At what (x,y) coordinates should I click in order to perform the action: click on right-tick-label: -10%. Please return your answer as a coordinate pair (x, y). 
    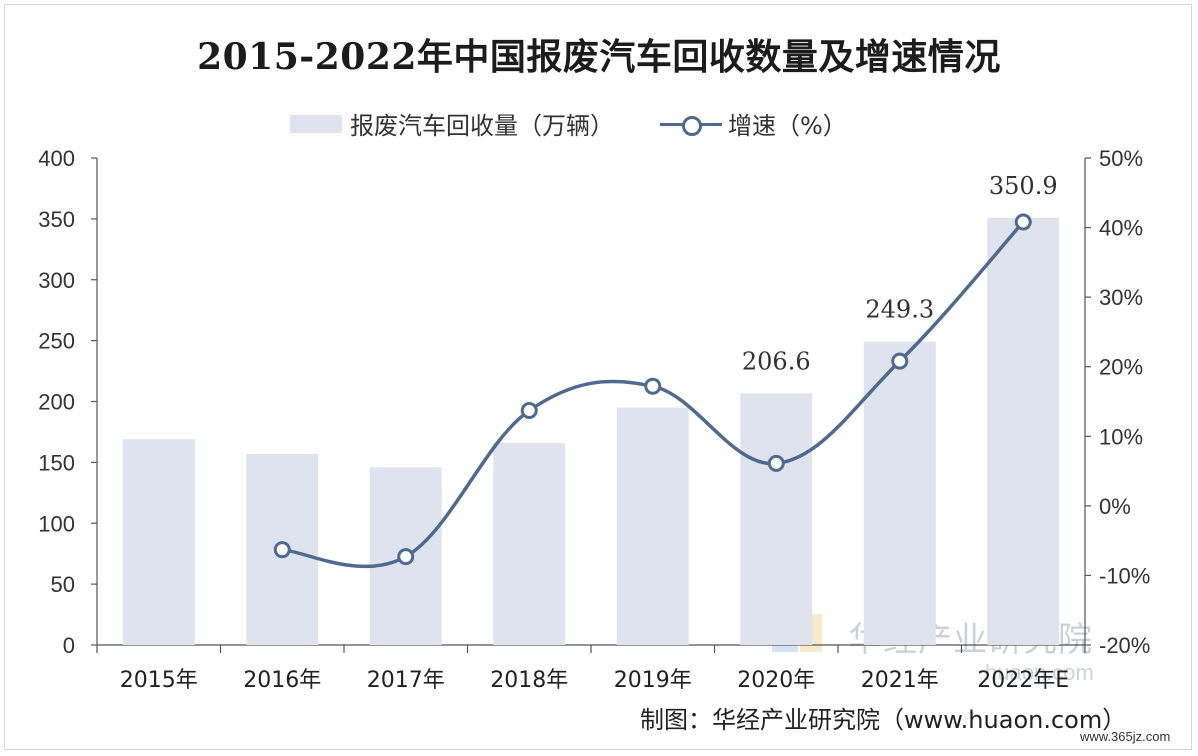
    Looking at the image, I should click on (1124, 575).